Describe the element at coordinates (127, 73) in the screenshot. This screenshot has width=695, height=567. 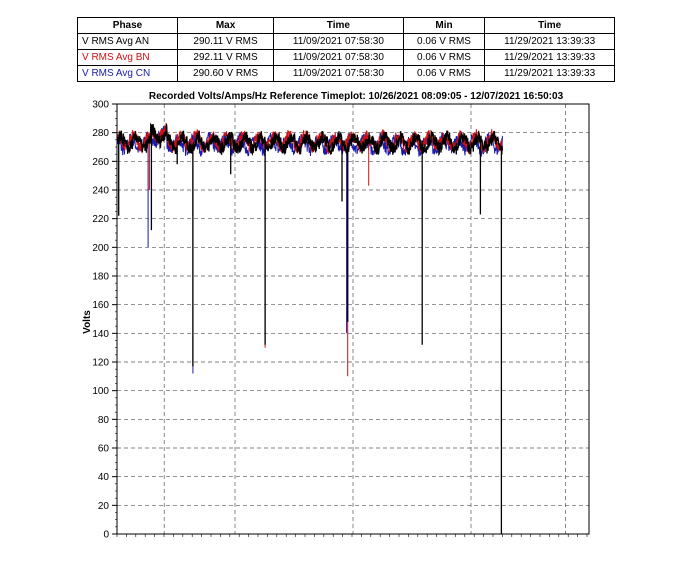
I see `phase-cell: V RMS Avg CN` at that location.